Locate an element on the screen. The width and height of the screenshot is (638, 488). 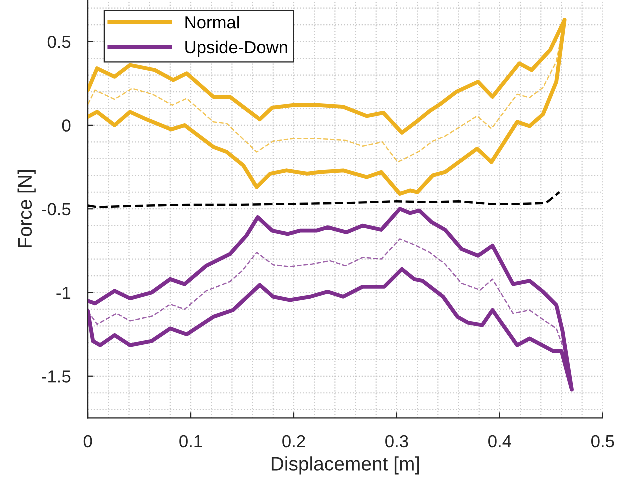
y-tick-label: 0 is located at coordinates (66, 126).